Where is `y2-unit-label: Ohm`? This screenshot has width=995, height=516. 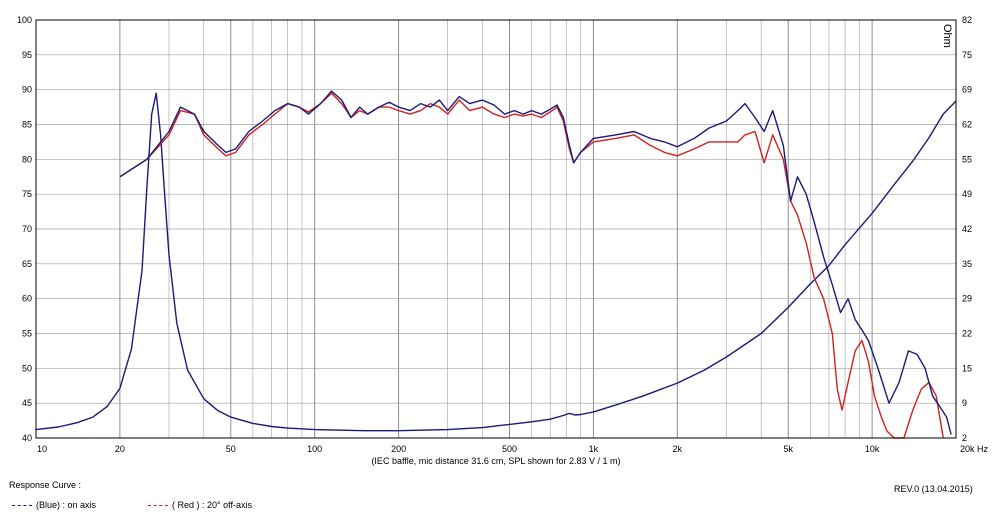
y2-unit-label: Ohm is located at coordinates (947, 36).